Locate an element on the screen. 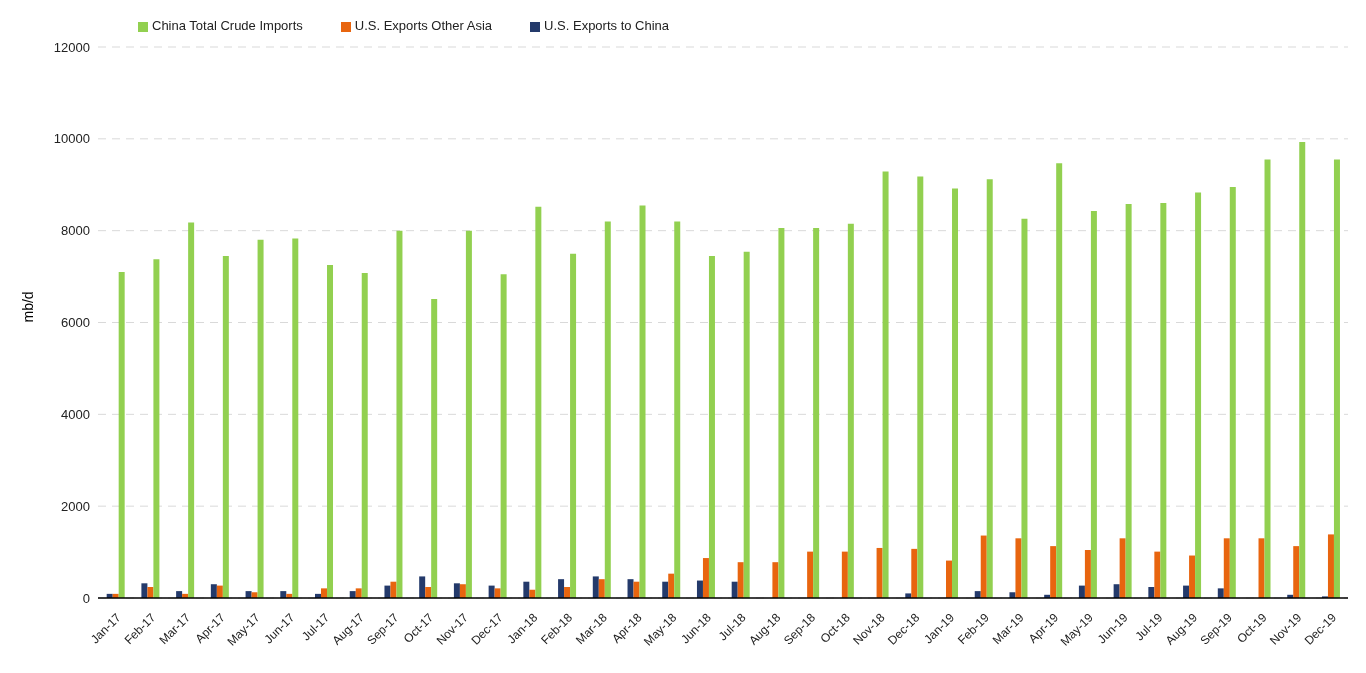  y-tick-label: 0 is located at coordinates (86, 598).